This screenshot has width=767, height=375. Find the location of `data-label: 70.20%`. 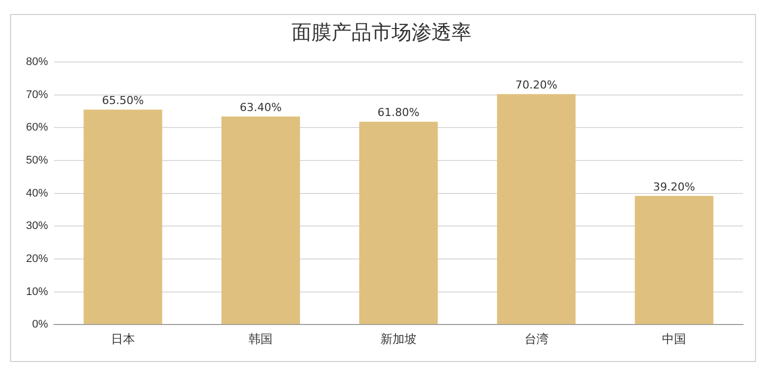

data-label: 70.20% is located at coordinates (536, 85).